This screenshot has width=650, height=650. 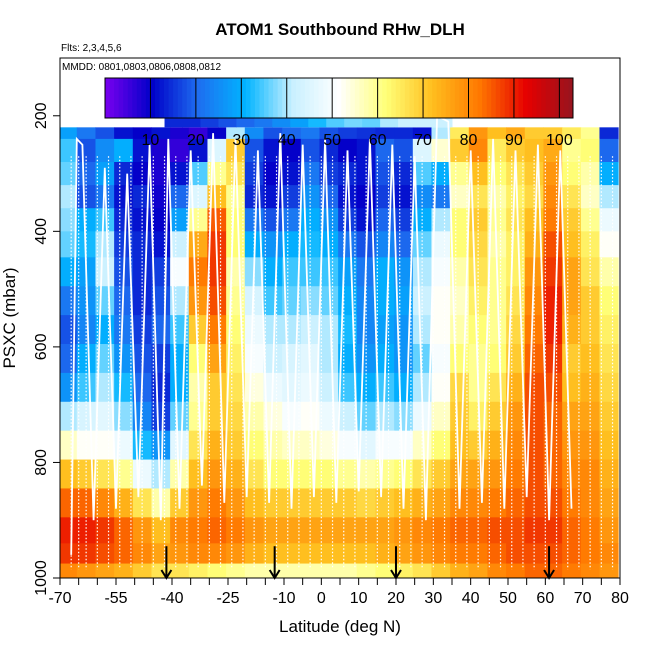 What do you see at coordinates (141, 67) in the screenshot?
I see `dates-subtitle: MMDD: 0801,0803,0806,0808,0812` at bounding box center [141, 67].